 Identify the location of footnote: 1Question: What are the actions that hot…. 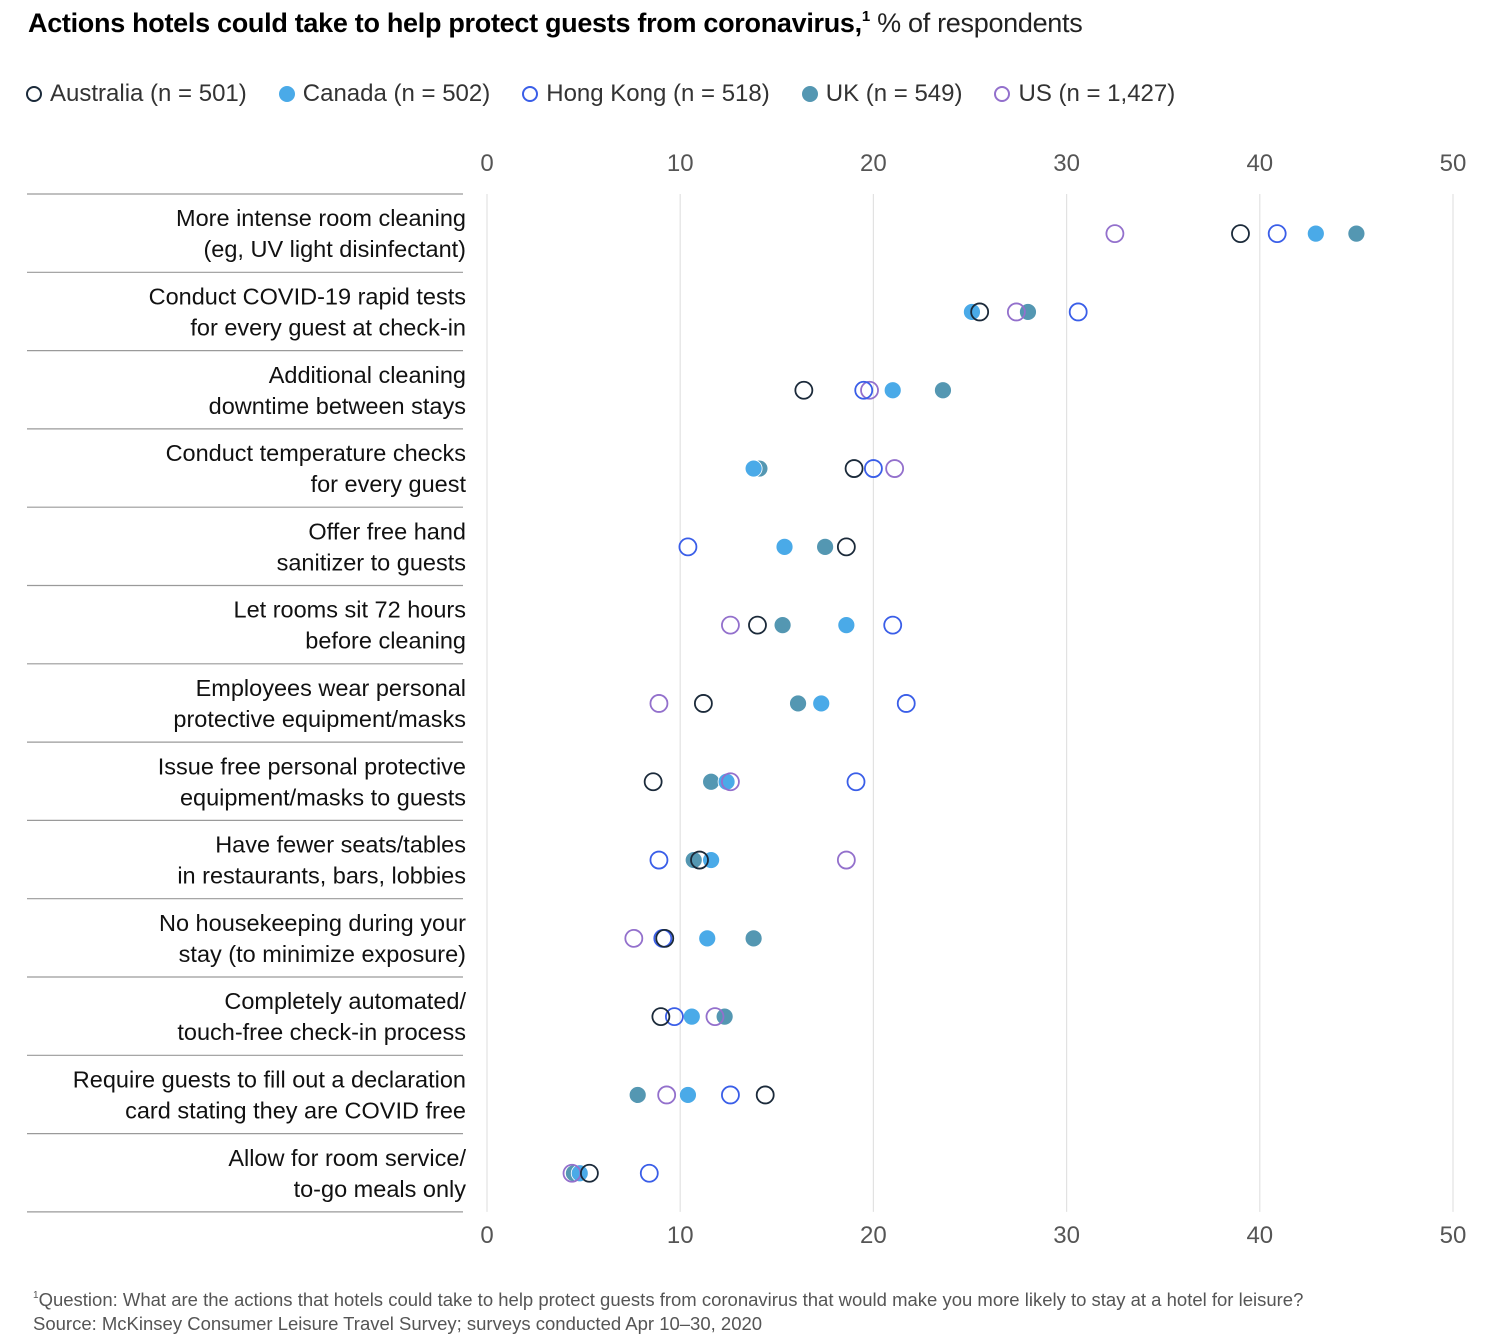
(668, 1310).